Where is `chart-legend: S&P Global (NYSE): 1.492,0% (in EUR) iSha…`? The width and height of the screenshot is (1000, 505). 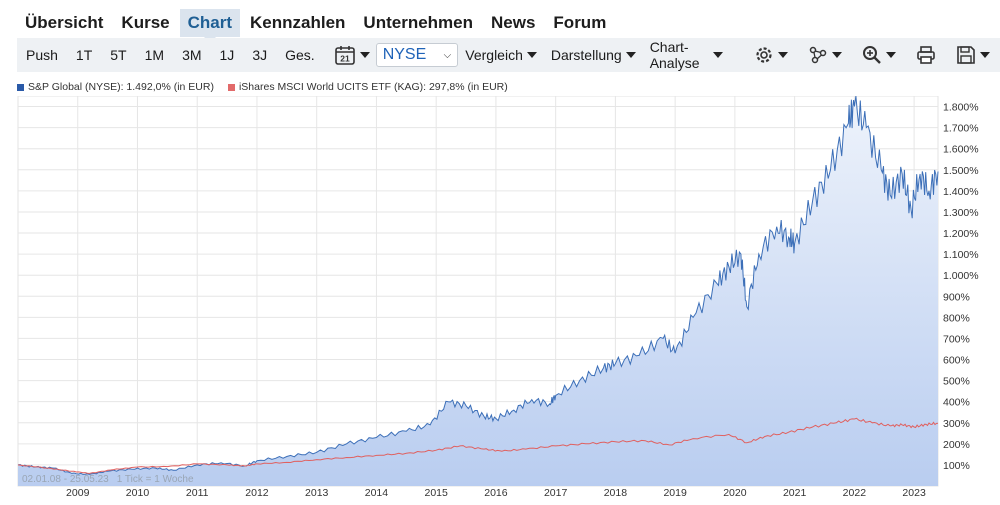 chart-legend: S&P Global (NYSE): 1.492,0% (in EUR) iSha… is located at coordinates (269, 87).